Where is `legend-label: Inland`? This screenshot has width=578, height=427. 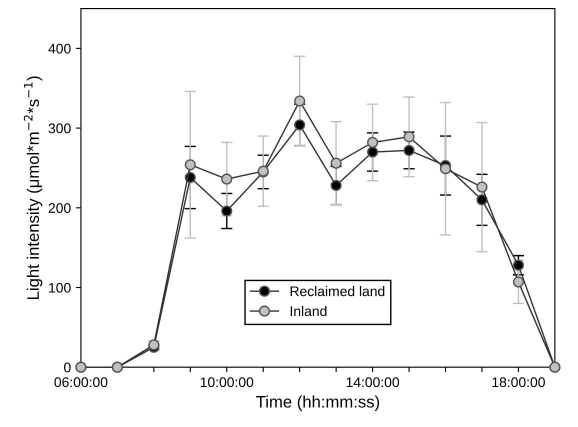
legend-label: Inland is located at coordinates (308, 311).